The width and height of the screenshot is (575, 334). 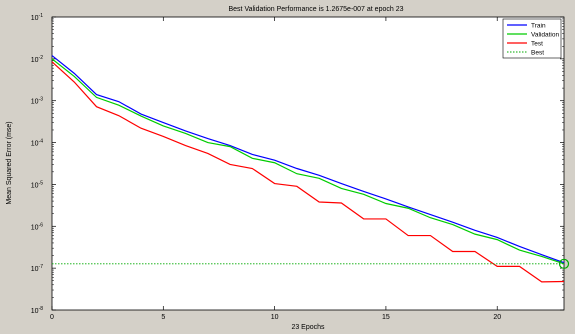 I want to click on y-tick-exponent: -3, so click(x=41, y=100).